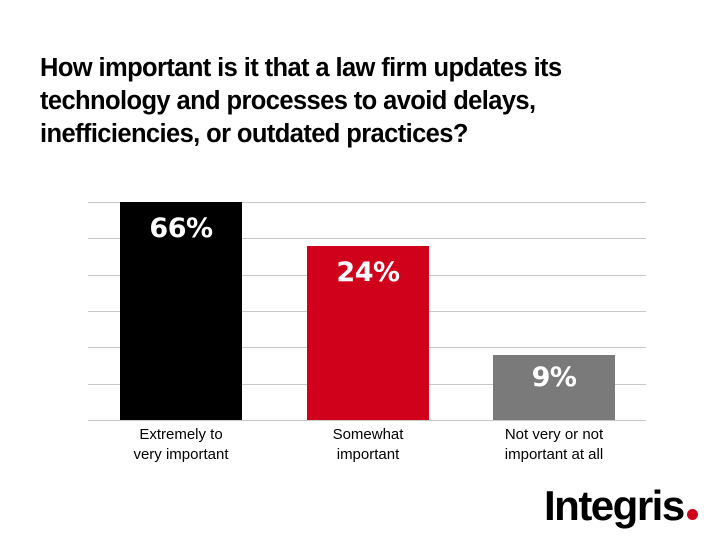  I want to click on category-line: important, so click(368, 454).